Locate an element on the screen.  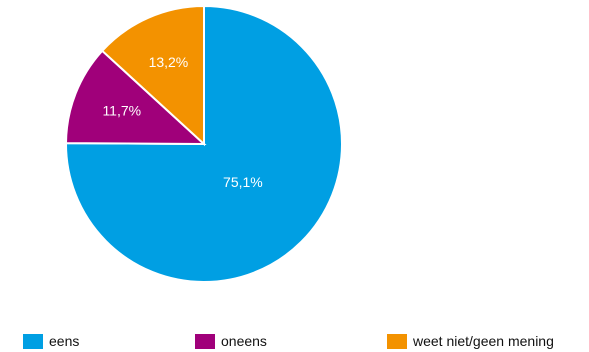
pie-value-label-oneens: 11,7% is located at coordinates (121, 110).